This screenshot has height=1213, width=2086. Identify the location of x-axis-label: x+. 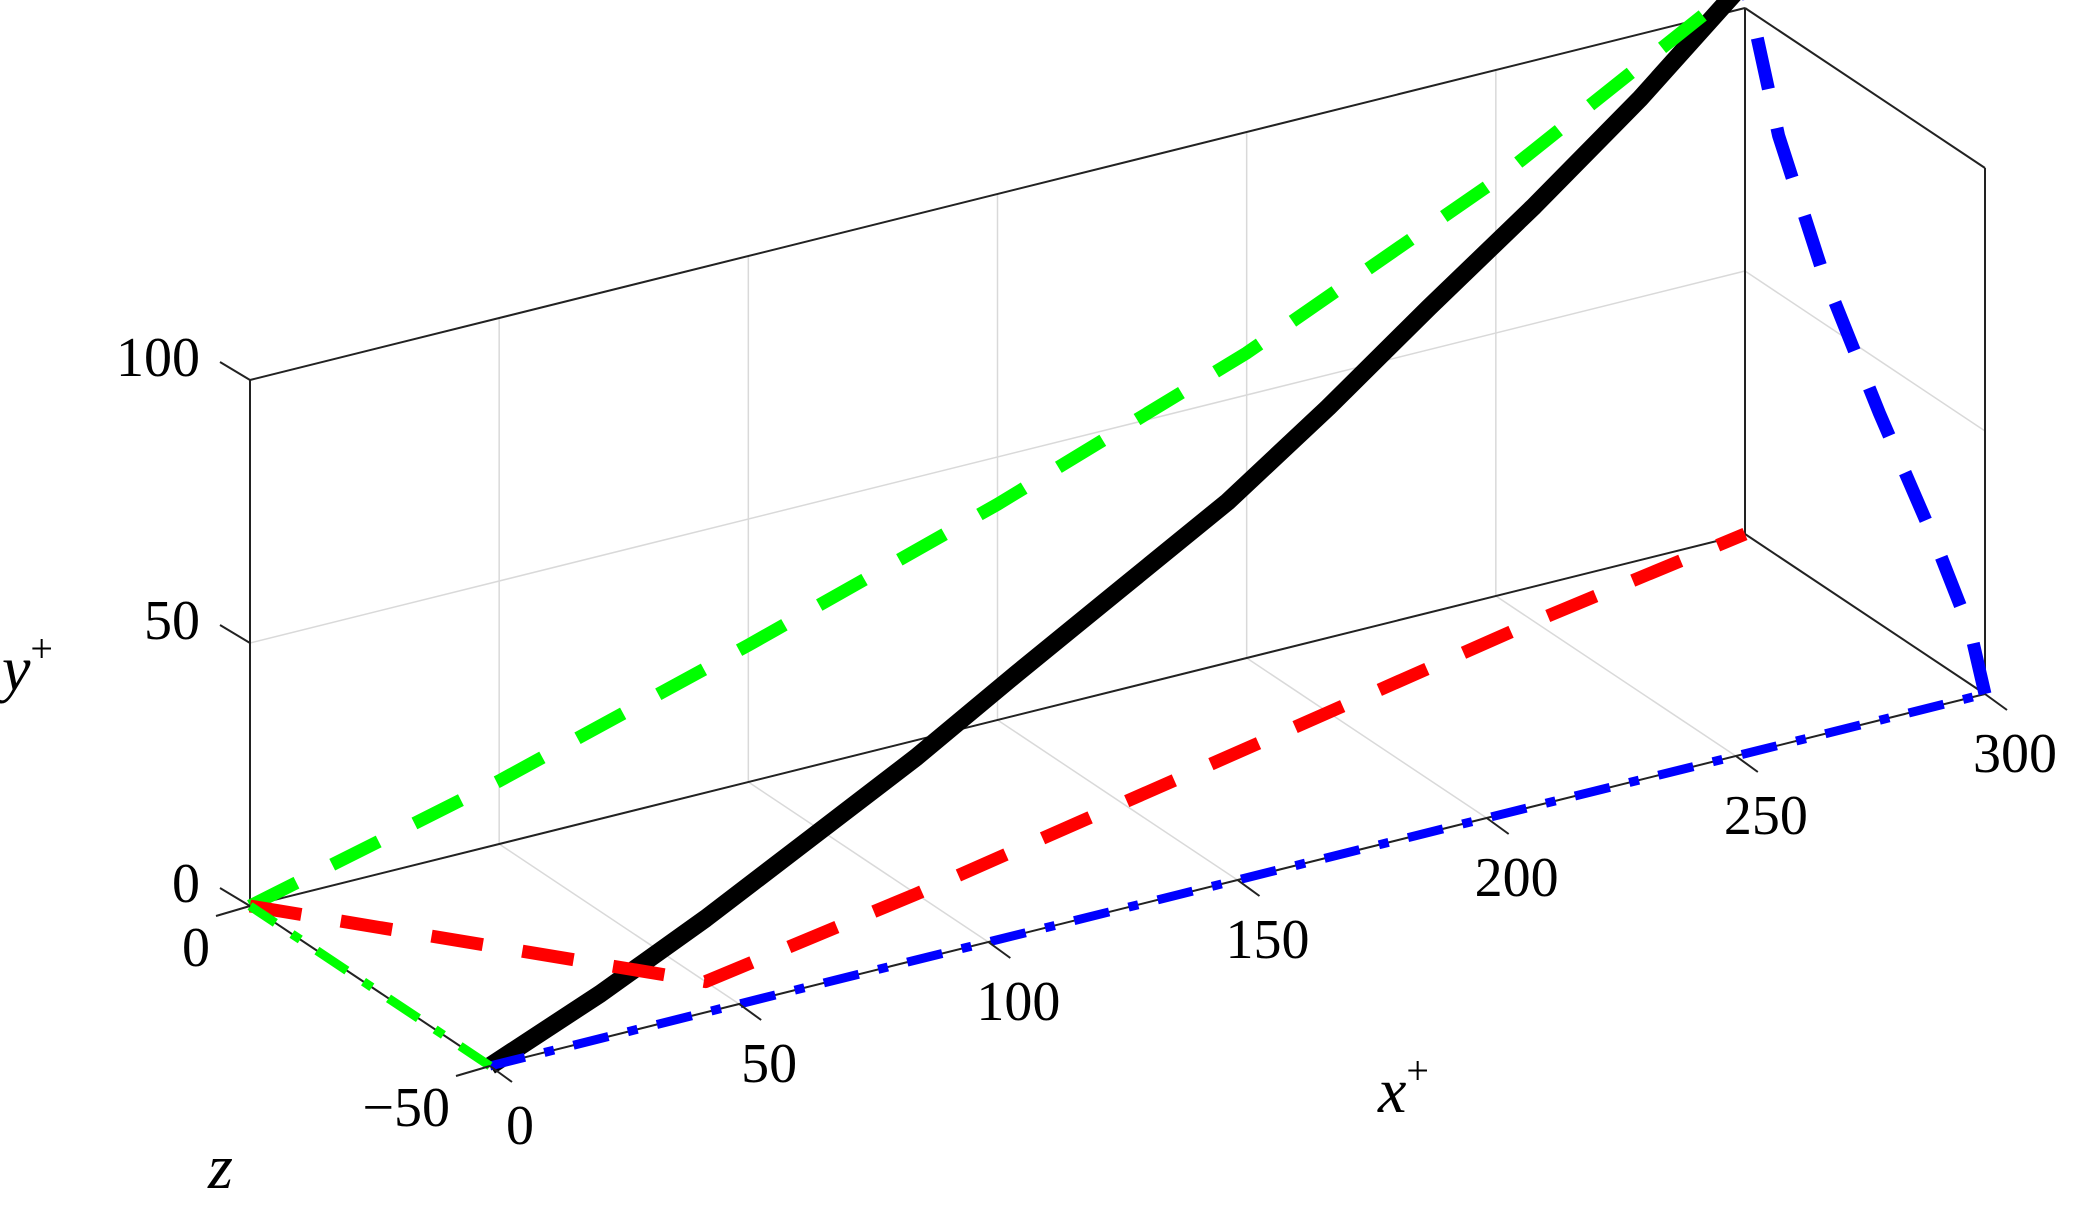
(1403, 1087).